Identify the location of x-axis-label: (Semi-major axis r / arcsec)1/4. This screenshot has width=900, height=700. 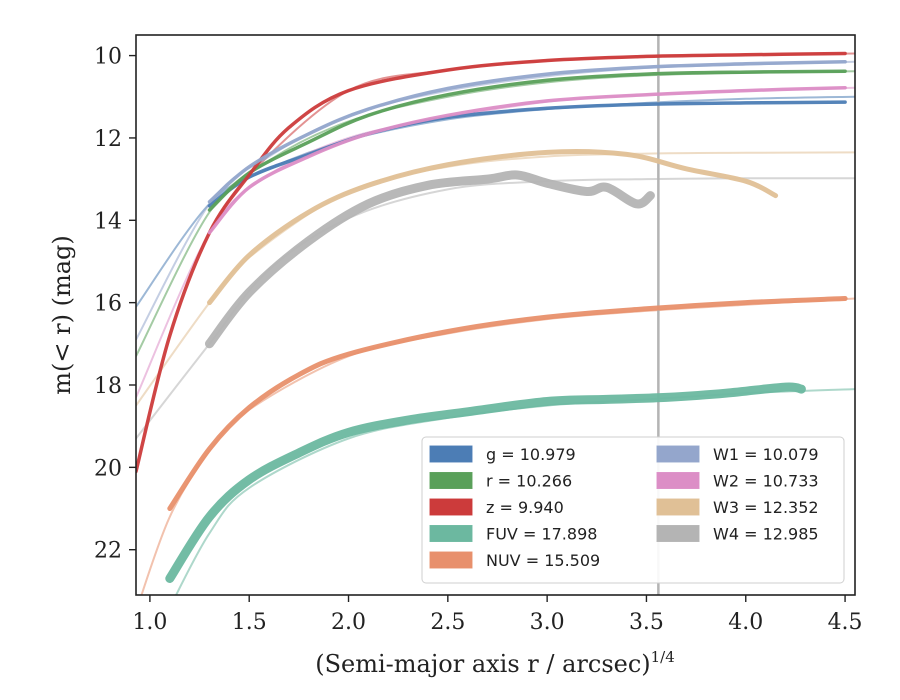
(495, 663).